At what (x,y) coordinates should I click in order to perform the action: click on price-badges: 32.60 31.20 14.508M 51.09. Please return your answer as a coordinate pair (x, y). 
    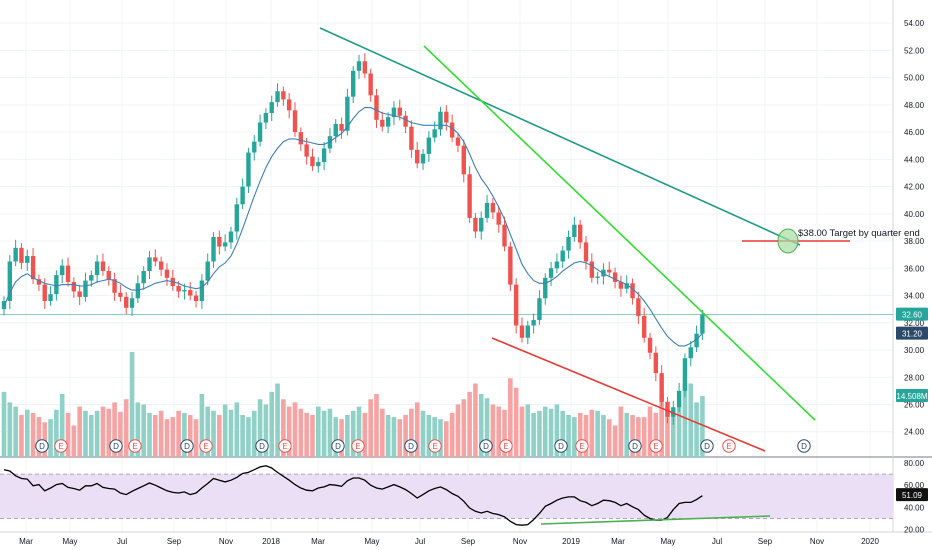
    Looking at the image, I should click on (912, 404).